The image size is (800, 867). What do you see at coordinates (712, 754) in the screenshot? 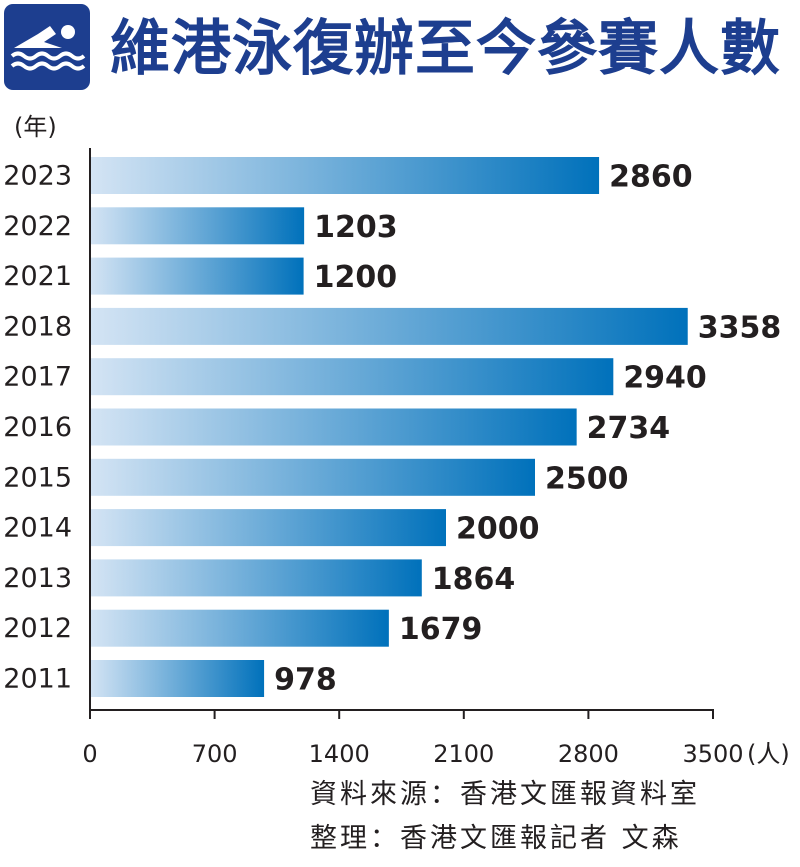
I see `x-tick-label: 3500` at bounding box center [712, 754].